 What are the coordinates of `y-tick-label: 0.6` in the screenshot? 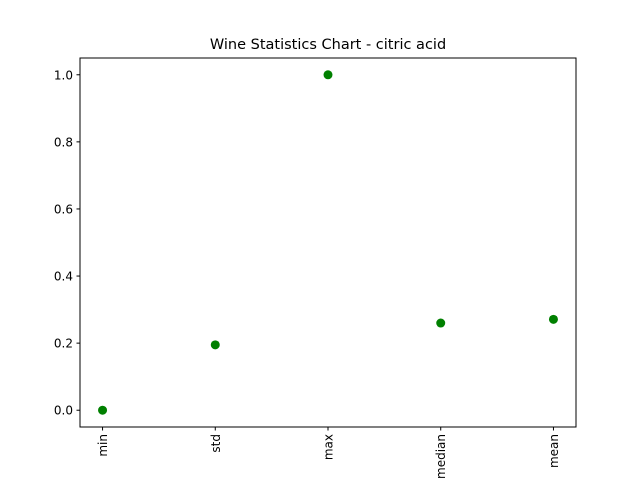 It's located at (63, 209).